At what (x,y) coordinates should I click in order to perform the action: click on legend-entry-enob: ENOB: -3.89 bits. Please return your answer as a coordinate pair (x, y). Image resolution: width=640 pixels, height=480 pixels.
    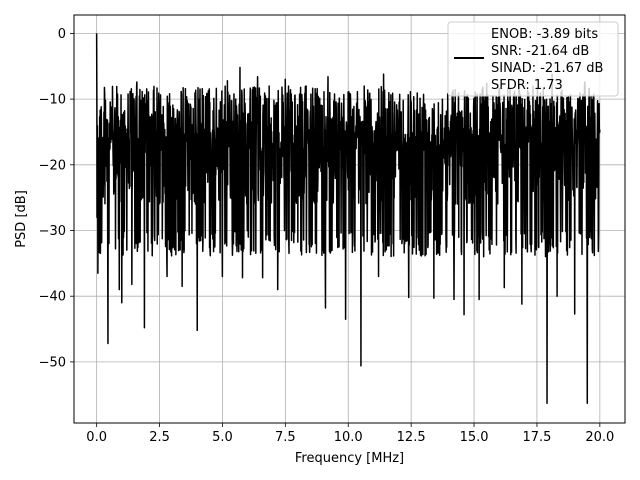
    Looking at the image, I should click on (544, 34).